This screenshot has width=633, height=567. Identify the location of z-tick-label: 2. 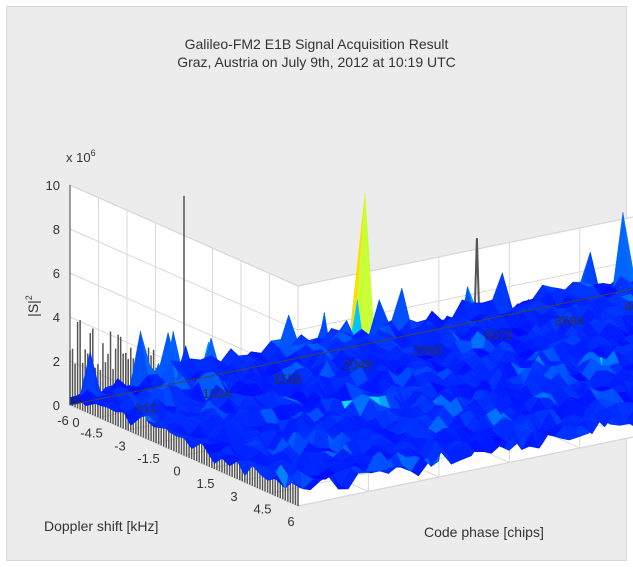
(56, 361).